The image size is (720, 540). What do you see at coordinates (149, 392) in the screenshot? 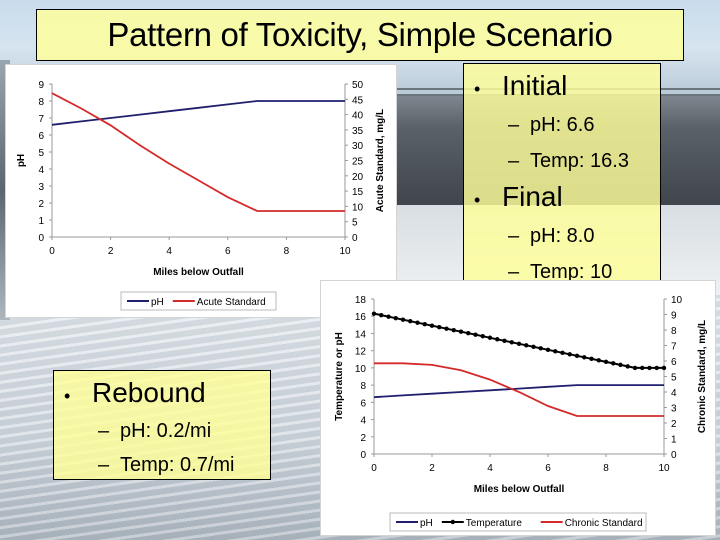
I see `bullet-label: Rebound` at bounding box center [149, 392].